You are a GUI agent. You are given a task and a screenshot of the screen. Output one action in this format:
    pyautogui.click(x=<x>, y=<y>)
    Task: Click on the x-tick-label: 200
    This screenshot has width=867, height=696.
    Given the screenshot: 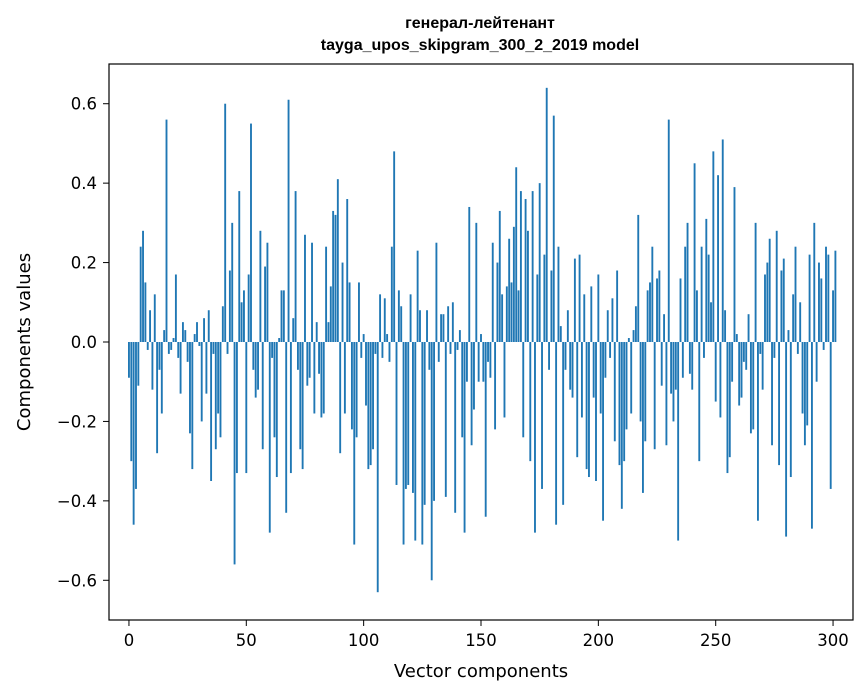 What is the action you would take?
    pyautogui.click(x=599, y=640)
    